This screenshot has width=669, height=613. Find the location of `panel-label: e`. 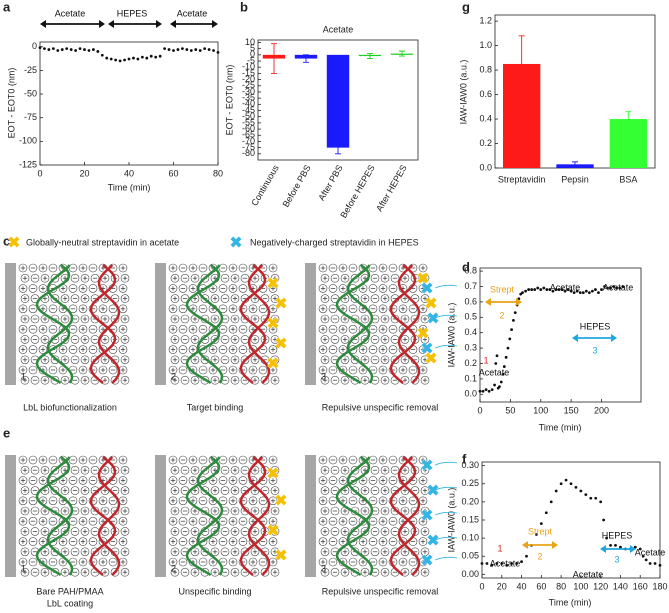

panel-label: e is located at coordinates (6, 432).